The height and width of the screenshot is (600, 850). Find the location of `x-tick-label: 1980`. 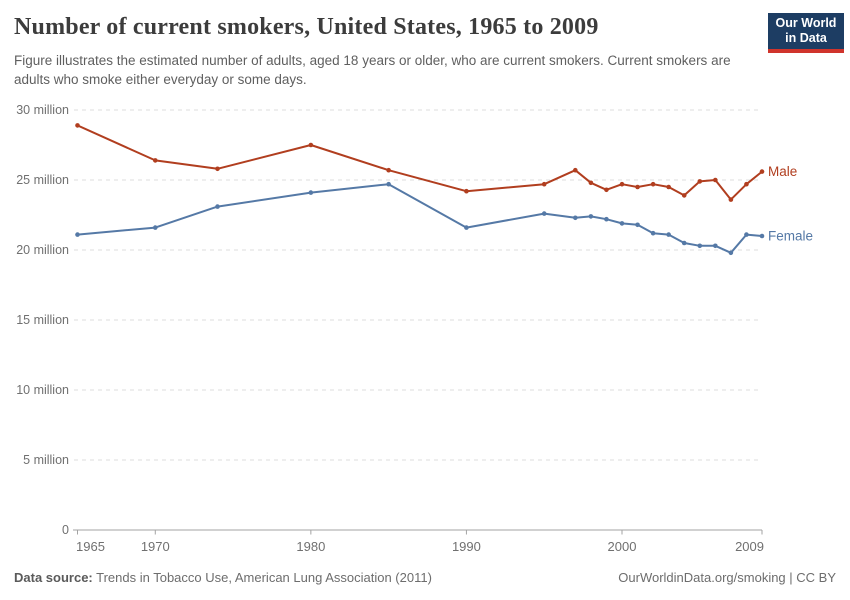

x-tick-label: 1980 is located at coordinates (310, 546).